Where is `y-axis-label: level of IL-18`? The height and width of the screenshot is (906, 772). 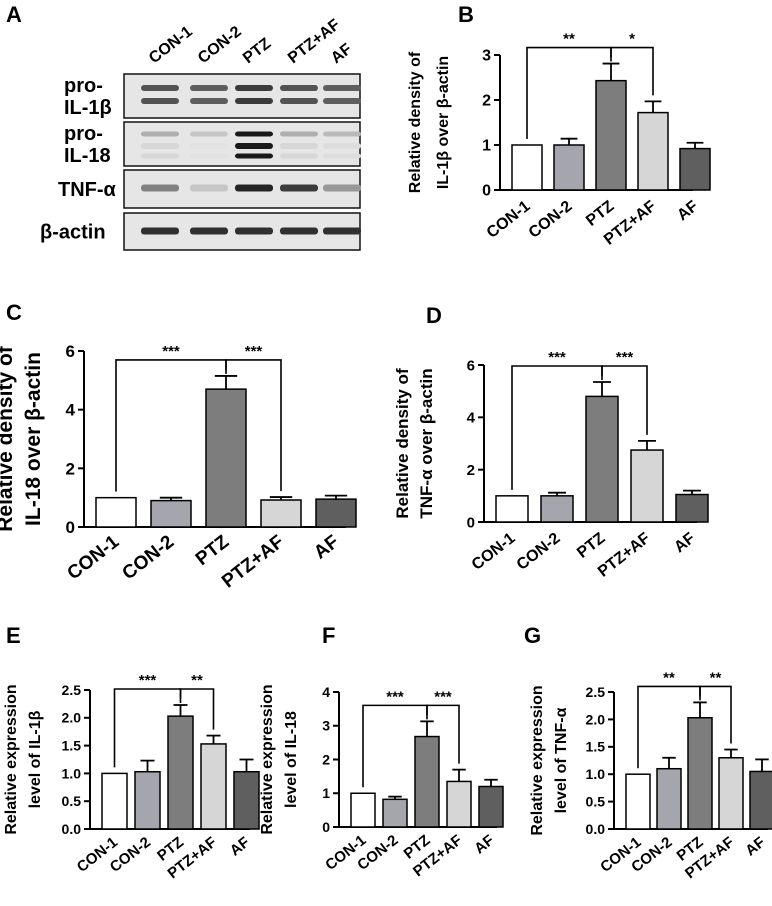 y-axis-label: level of IL-18 is located at coordinates (291, 759).